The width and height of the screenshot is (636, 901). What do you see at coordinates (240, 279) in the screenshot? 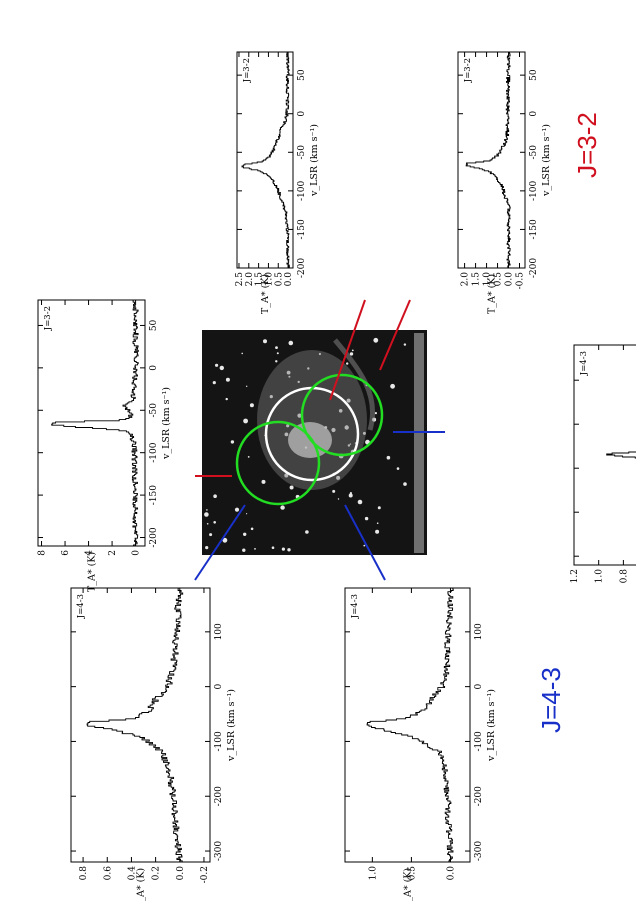
I see `y-tick-label: 2.5` at bounding box center [240, 279].